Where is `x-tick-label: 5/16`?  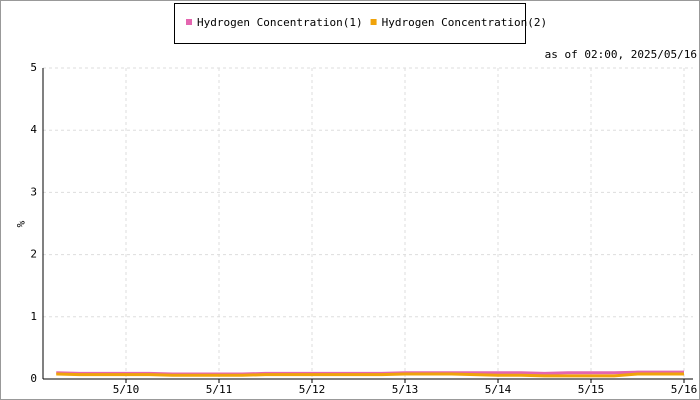
x-tick-label: 5/16 is located at coordinates (684, 389).